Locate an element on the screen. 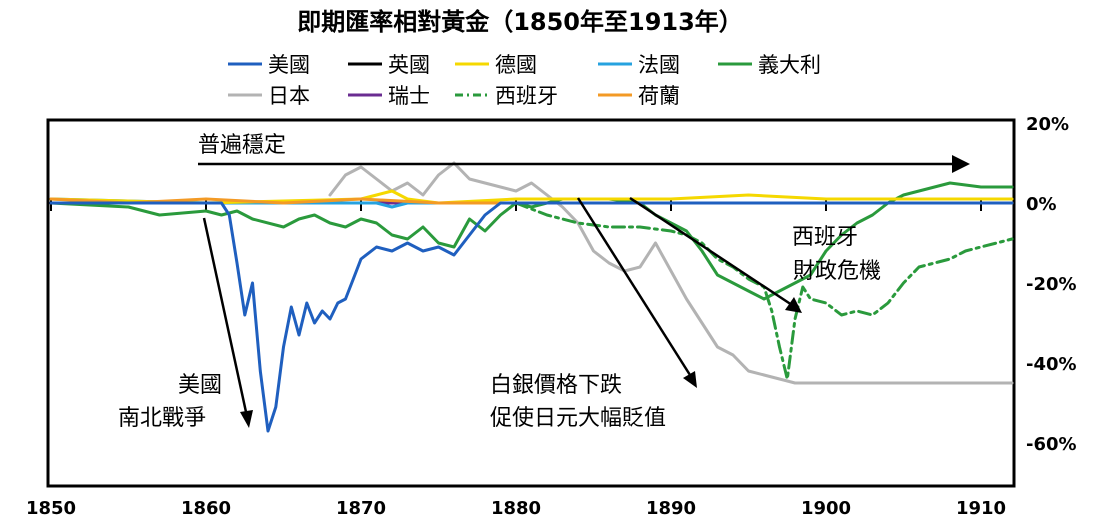  annotation-japan: 白銀價格下跌 促使日元大幅貶值 is located at coordinates (593, 314).